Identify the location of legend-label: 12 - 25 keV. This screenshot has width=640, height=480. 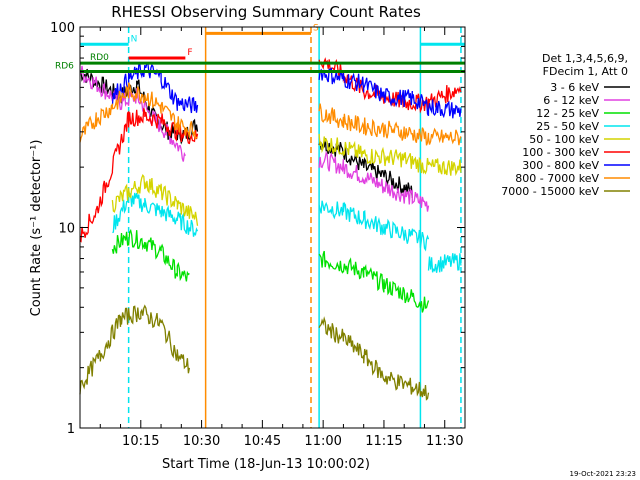
(567, 113).